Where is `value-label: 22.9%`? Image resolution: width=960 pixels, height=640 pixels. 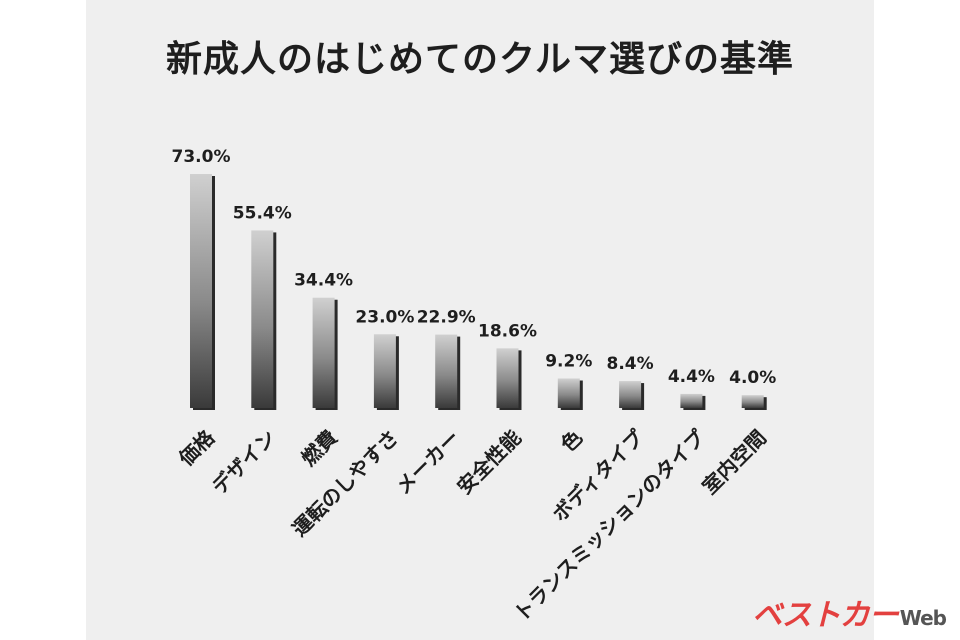 value-label: 22.9% is located at coordinates (446, 318).